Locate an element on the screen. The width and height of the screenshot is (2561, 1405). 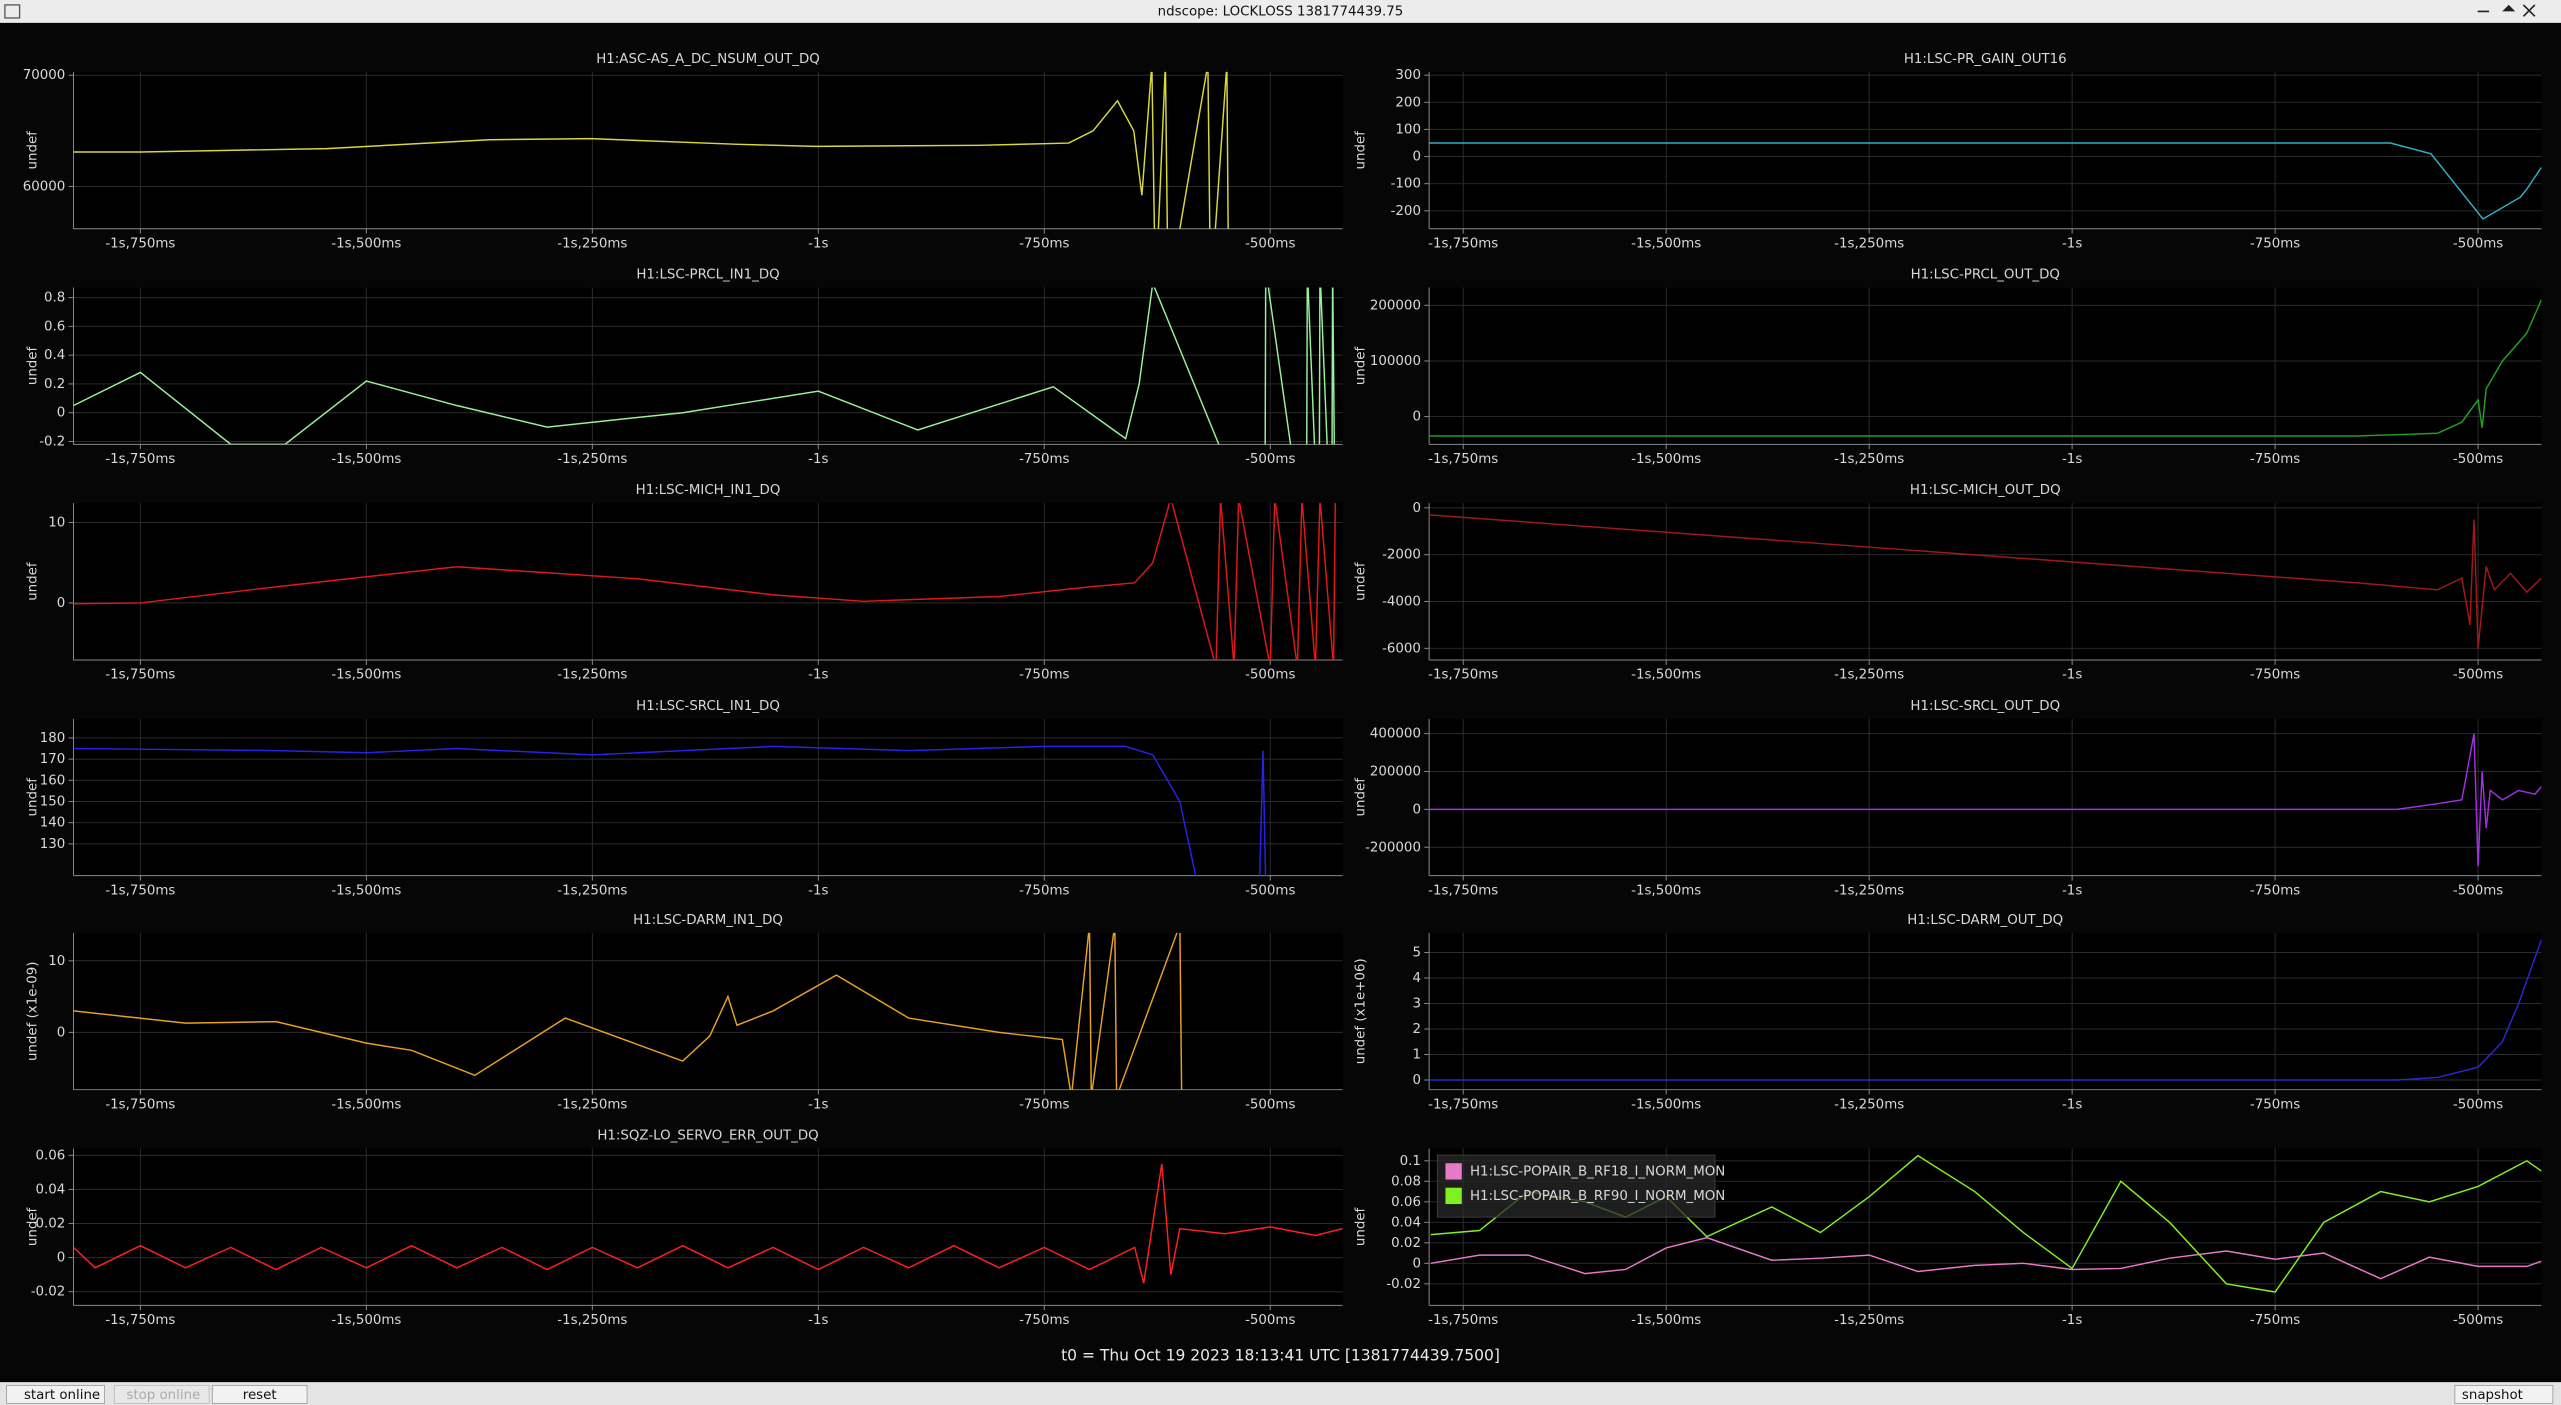
y-tick-label: 2 is located at coordinates (1416, 1029).